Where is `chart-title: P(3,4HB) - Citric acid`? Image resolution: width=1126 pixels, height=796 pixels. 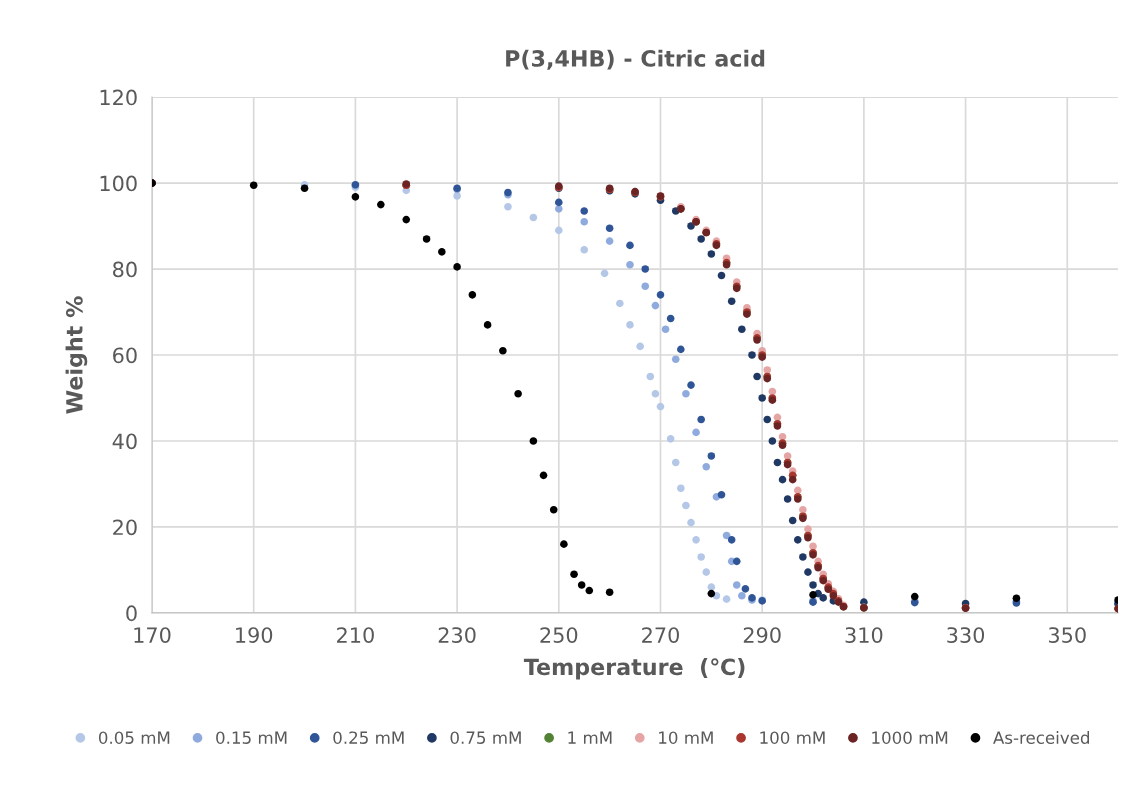 chart-title: P(3,4HB) - Citric acid is located at coordinates (635, 59).